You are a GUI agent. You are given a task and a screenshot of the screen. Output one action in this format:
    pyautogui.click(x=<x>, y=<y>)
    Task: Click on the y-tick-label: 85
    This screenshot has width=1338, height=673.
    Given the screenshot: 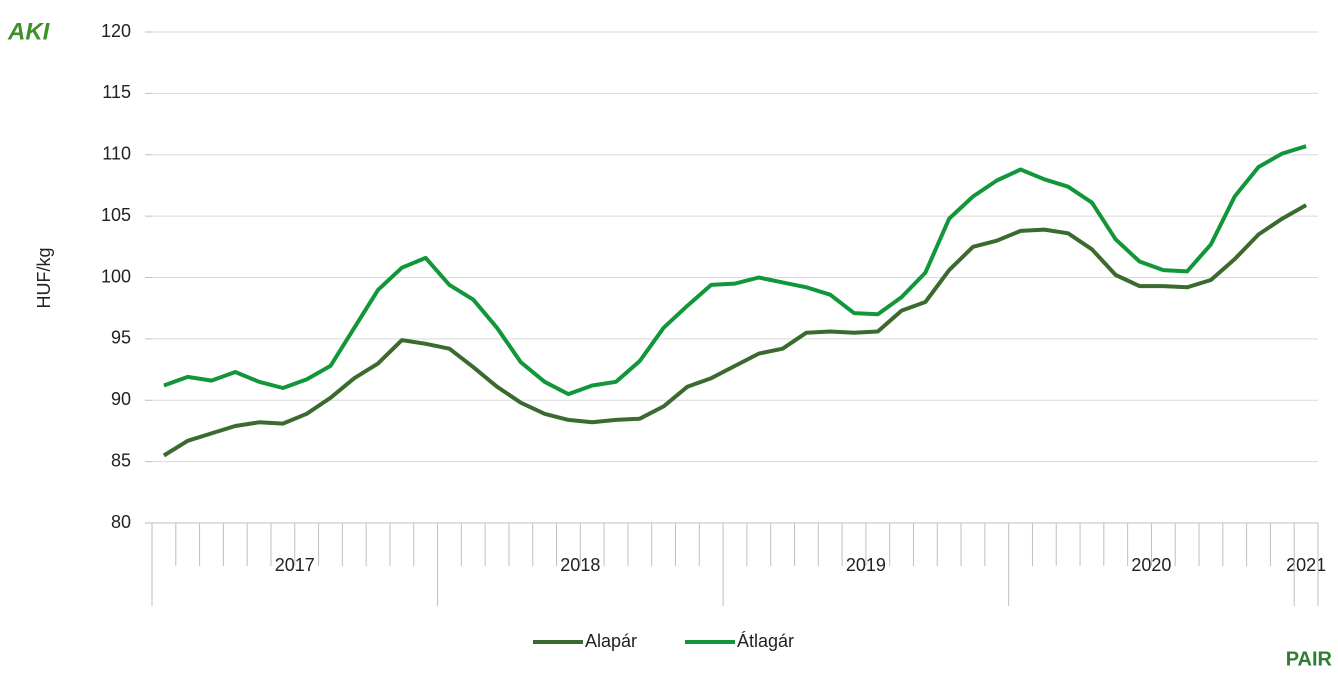 What is the action you would take?
    pyautogui.click(x=121, y=460)
    